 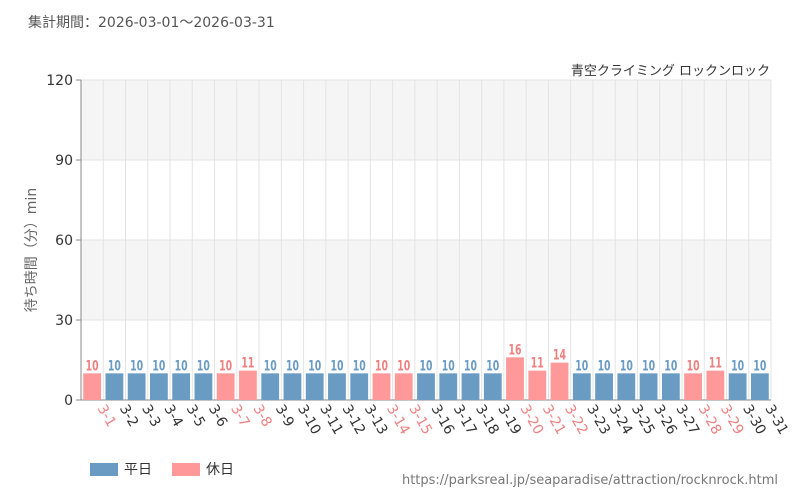 I want to click on legend-label-weekday: 平日, so click(x=138, y=470).